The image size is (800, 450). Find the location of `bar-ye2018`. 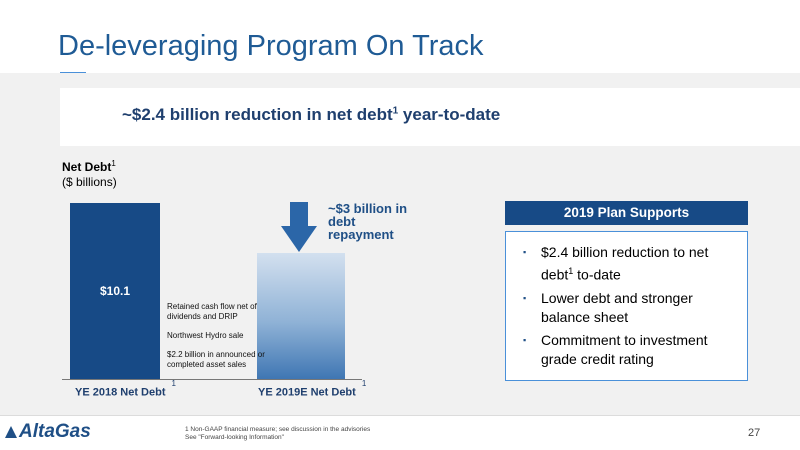

bar-ye2018 is located at coordinates (115, 291).